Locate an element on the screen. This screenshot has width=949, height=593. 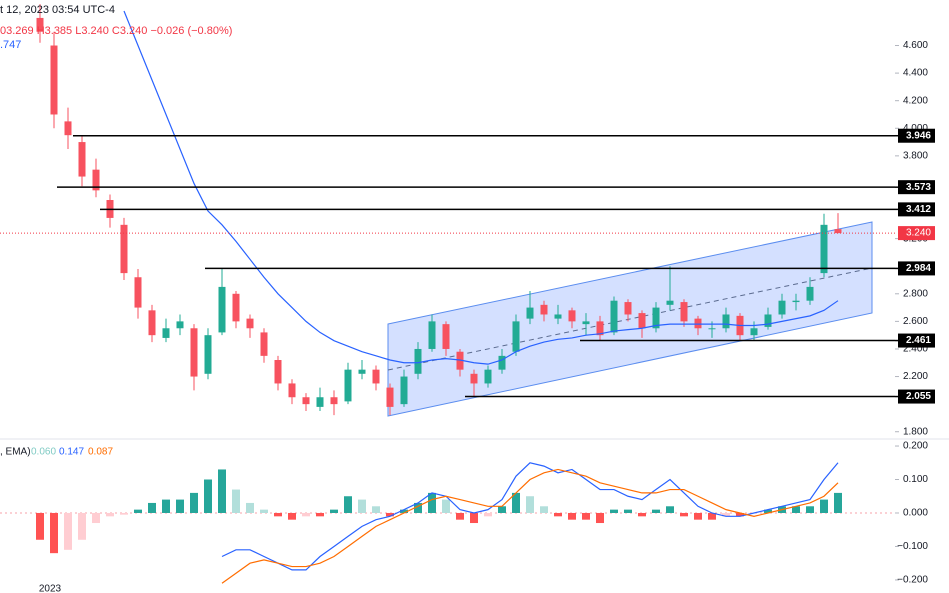
y-tick-label: 0.100 is located at coordinates (915, 479).